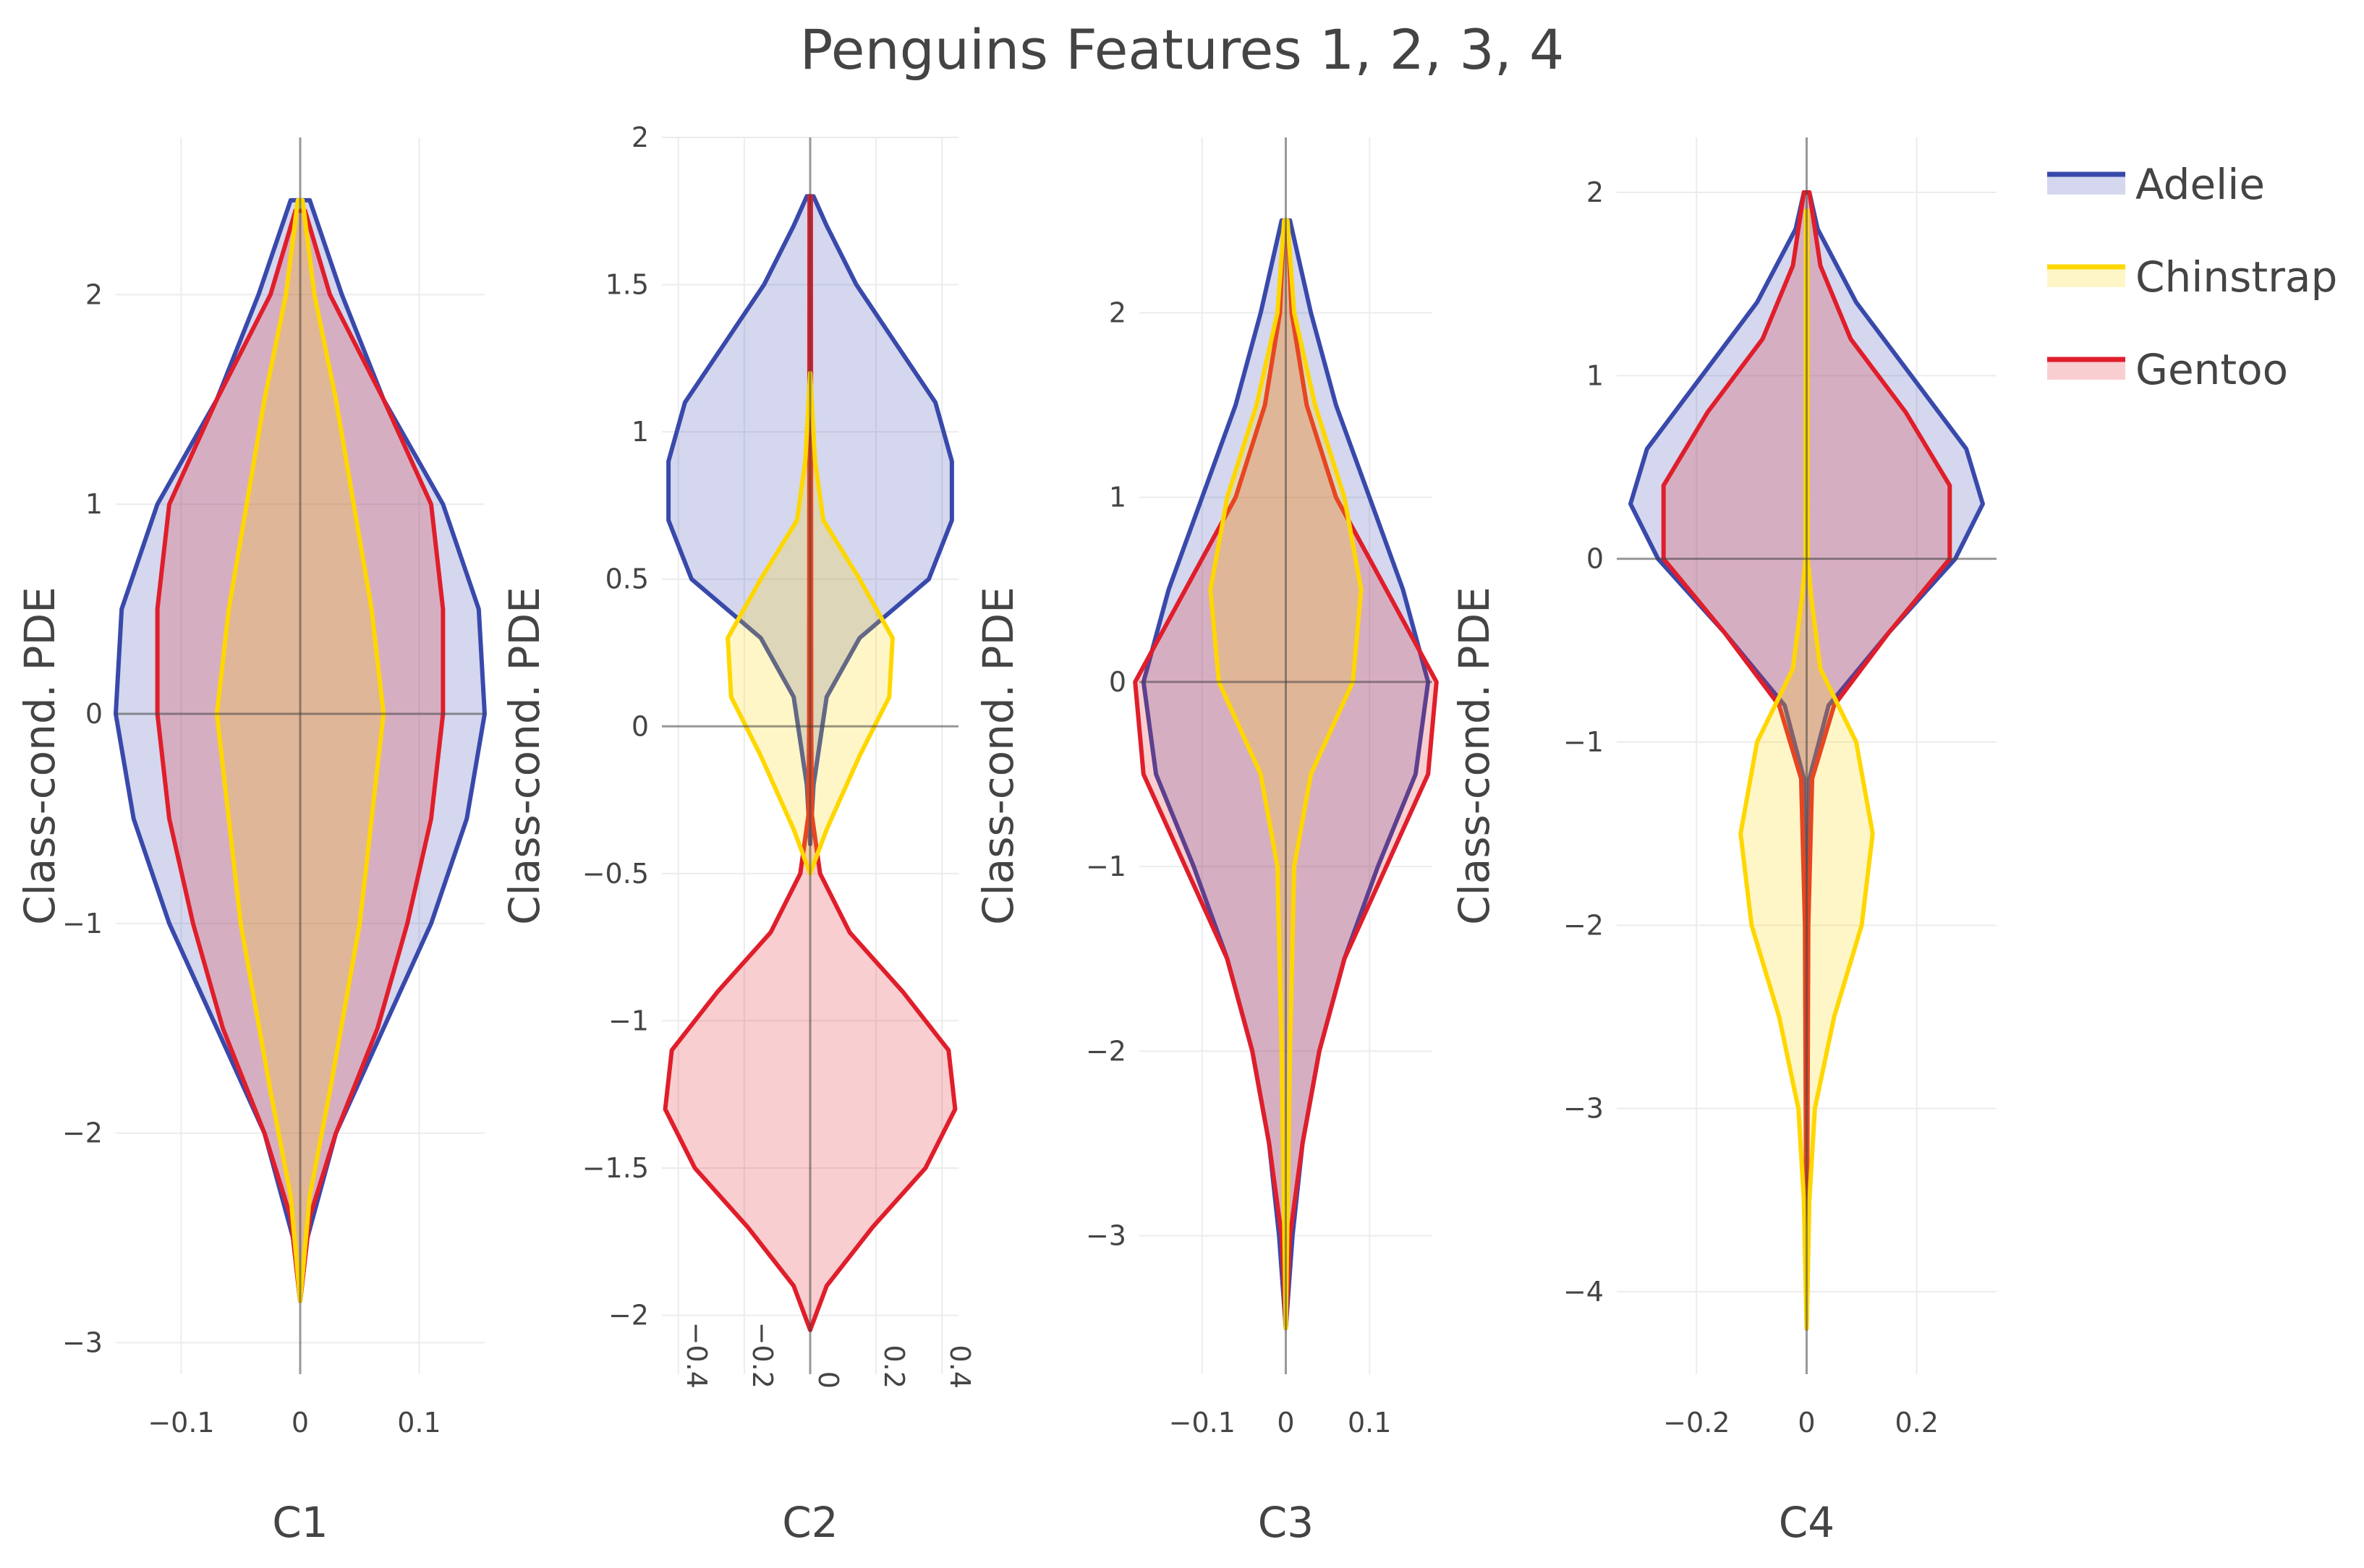  Describe the element at coordinates (1806, 1522) in the screenshot. I see `x-axis-label: C4` at that location.